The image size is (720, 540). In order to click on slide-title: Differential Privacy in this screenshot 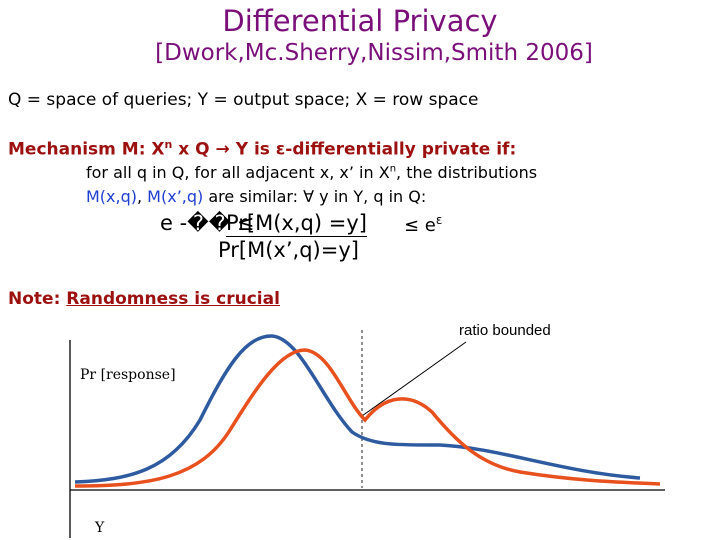, I will do `click(360, 21)`.